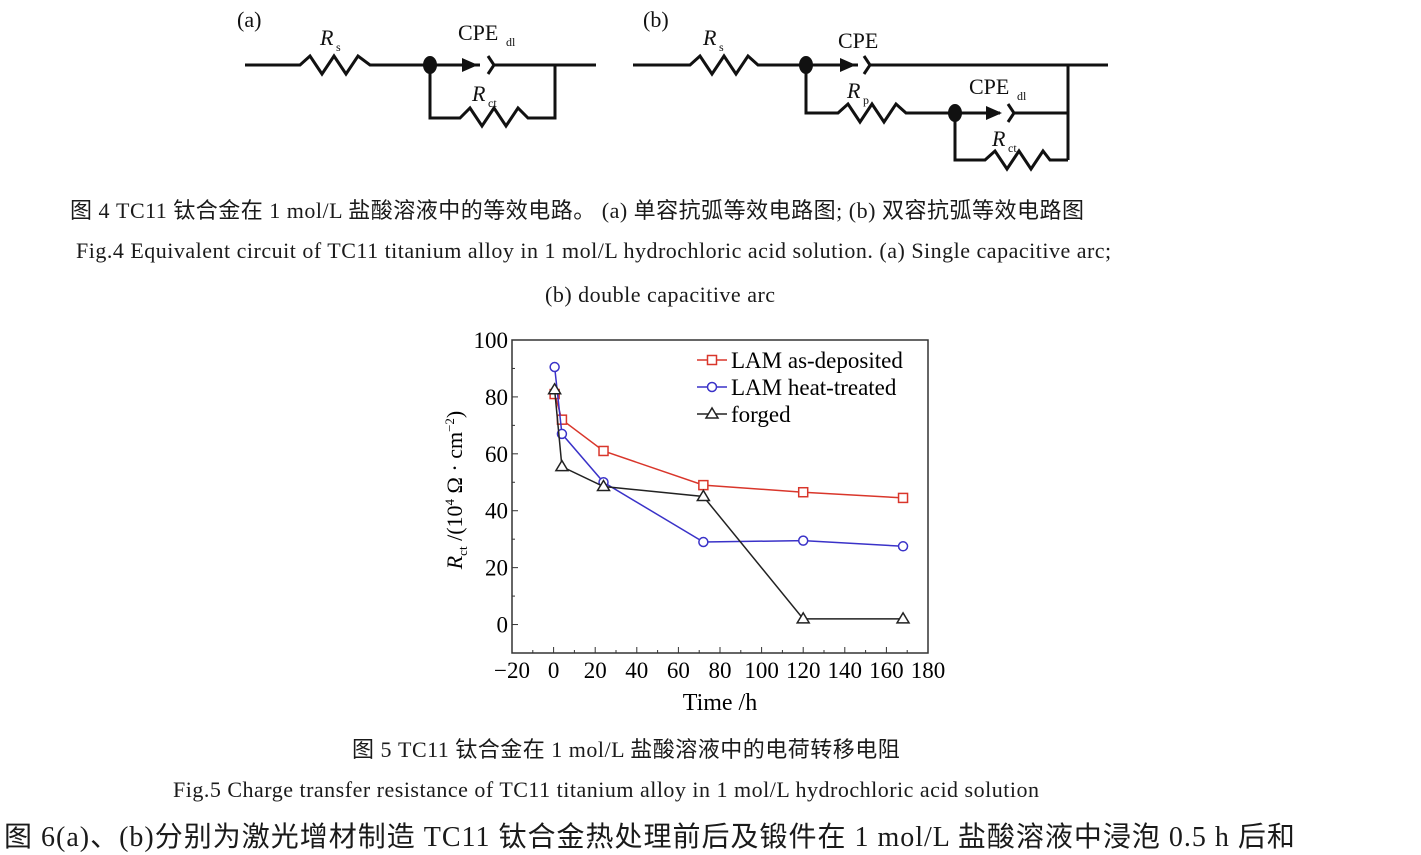 The width and height of the screenshot is (1421, 855). I want to click on y-axis-label: Rct /(104 Ω · cm−2), so click(456, 491).